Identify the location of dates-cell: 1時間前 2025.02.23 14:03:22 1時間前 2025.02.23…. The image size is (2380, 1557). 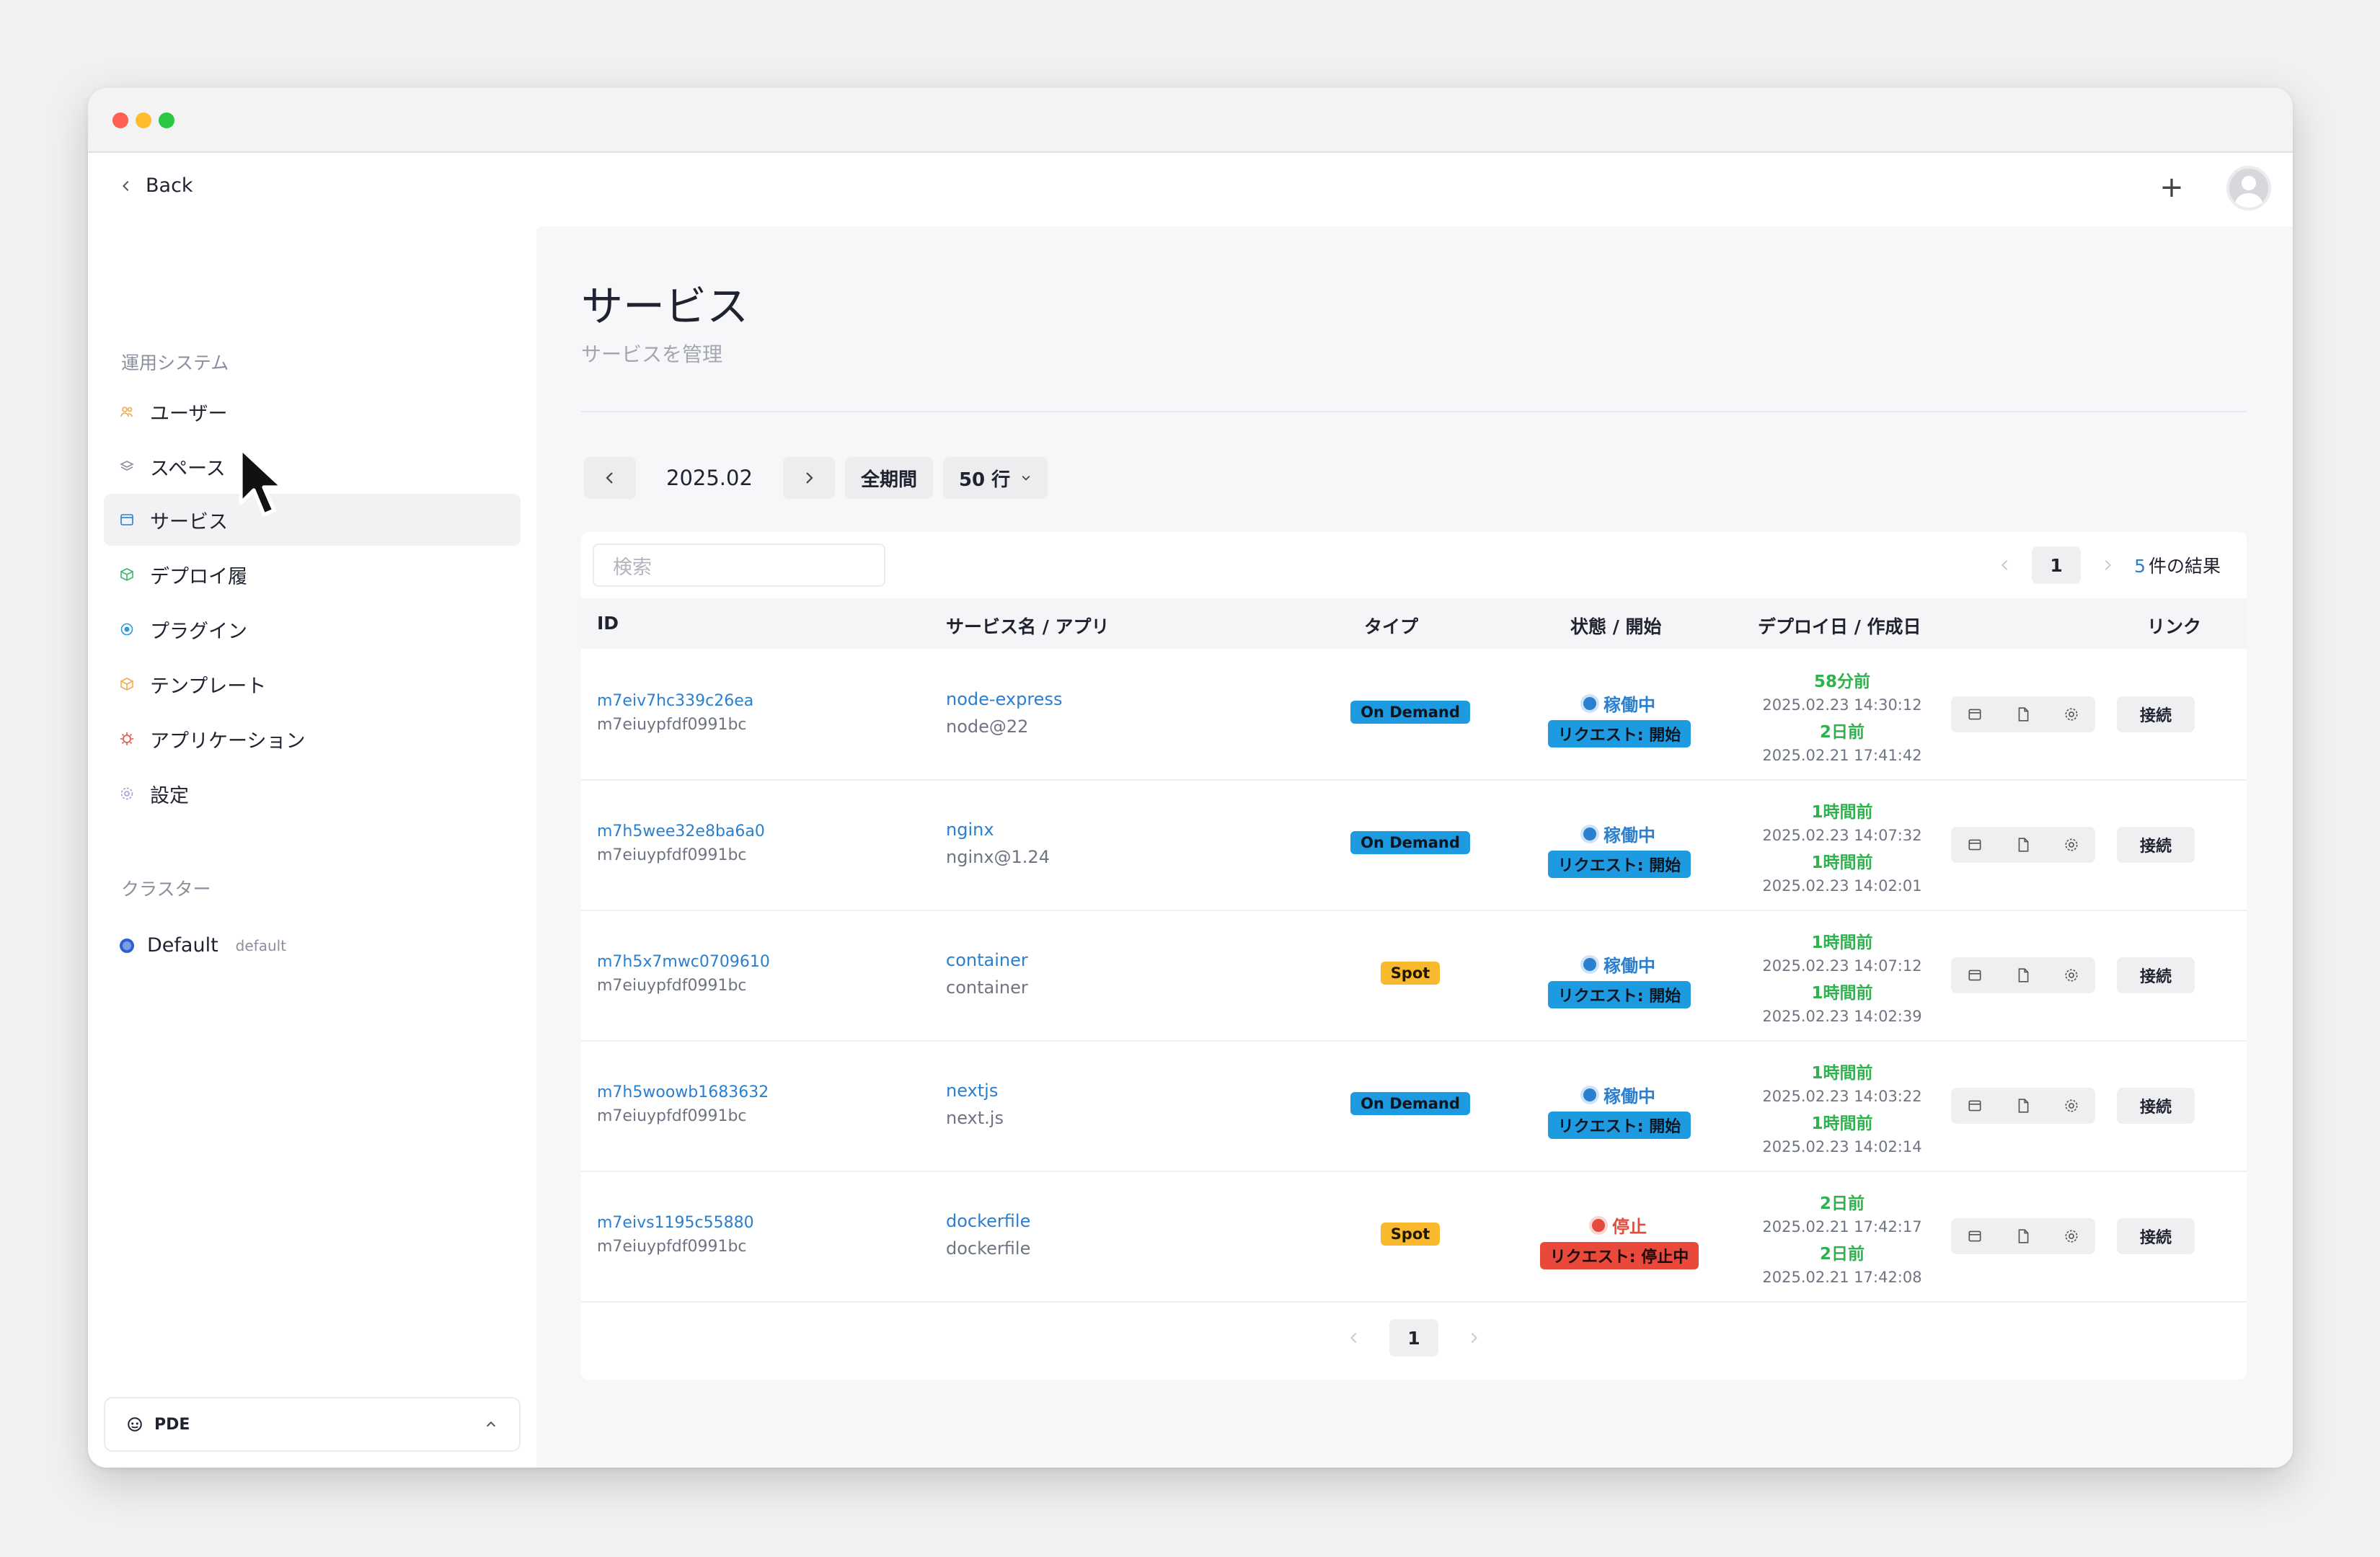
(1842, 1109).